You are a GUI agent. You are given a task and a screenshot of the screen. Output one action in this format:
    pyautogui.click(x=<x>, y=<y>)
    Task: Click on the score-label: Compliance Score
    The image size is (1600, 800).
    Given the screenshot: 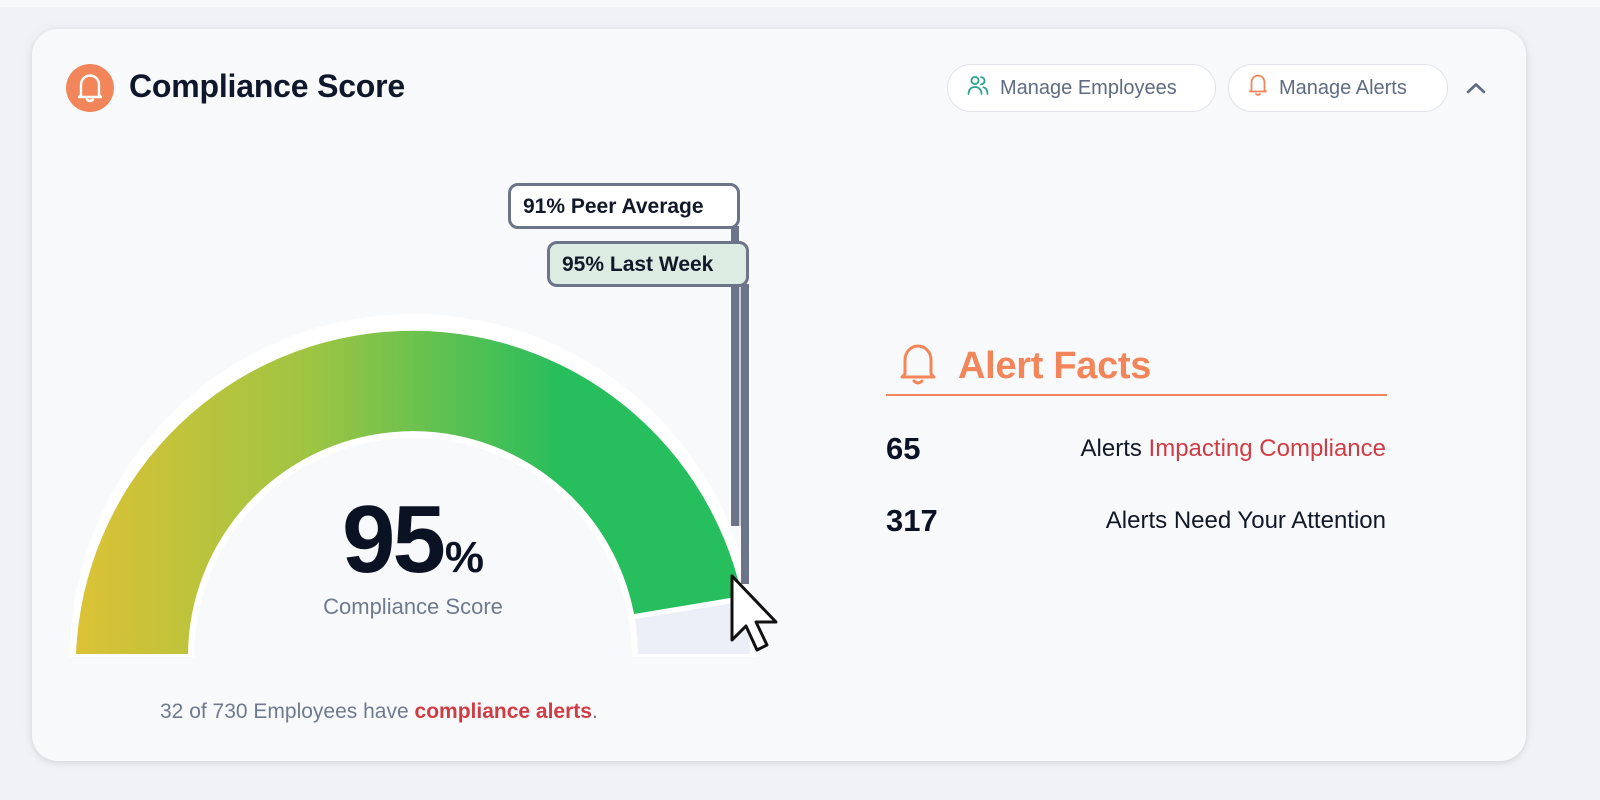 What is the action you would take?
    pyautogui.click(x=413, y=606)
    